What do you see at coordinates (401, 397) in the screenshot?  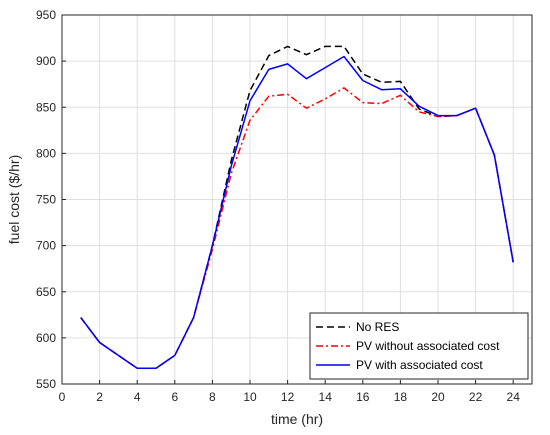 I see `x-tick-label: 18` at bounding box center [401, 397].